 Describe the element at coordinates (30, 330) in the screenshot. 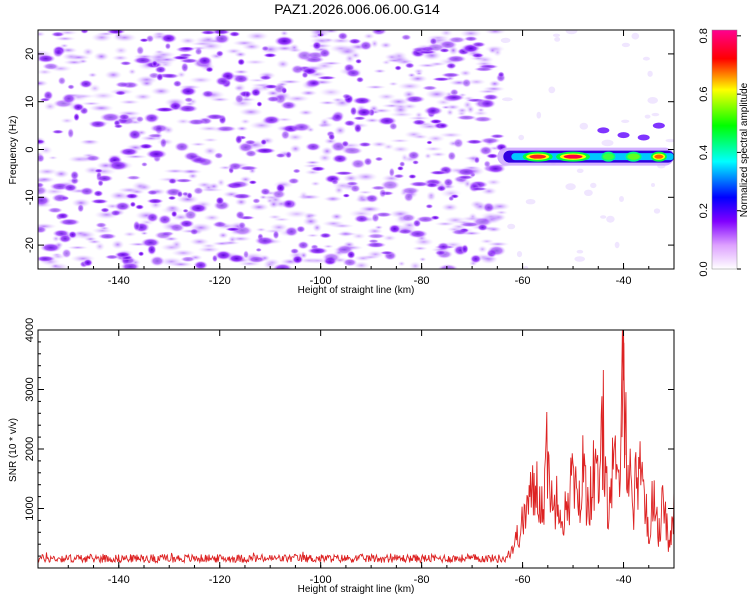

I see `y-tick-label: 4000` at that location.